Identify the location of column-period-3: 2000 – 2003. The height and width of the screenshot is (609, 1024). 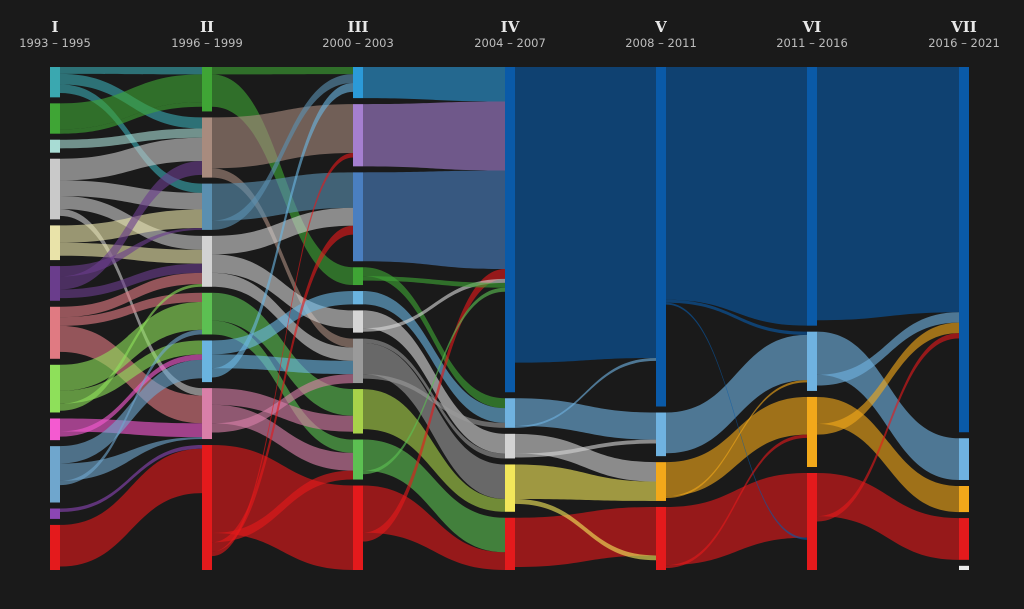
(358, 43).